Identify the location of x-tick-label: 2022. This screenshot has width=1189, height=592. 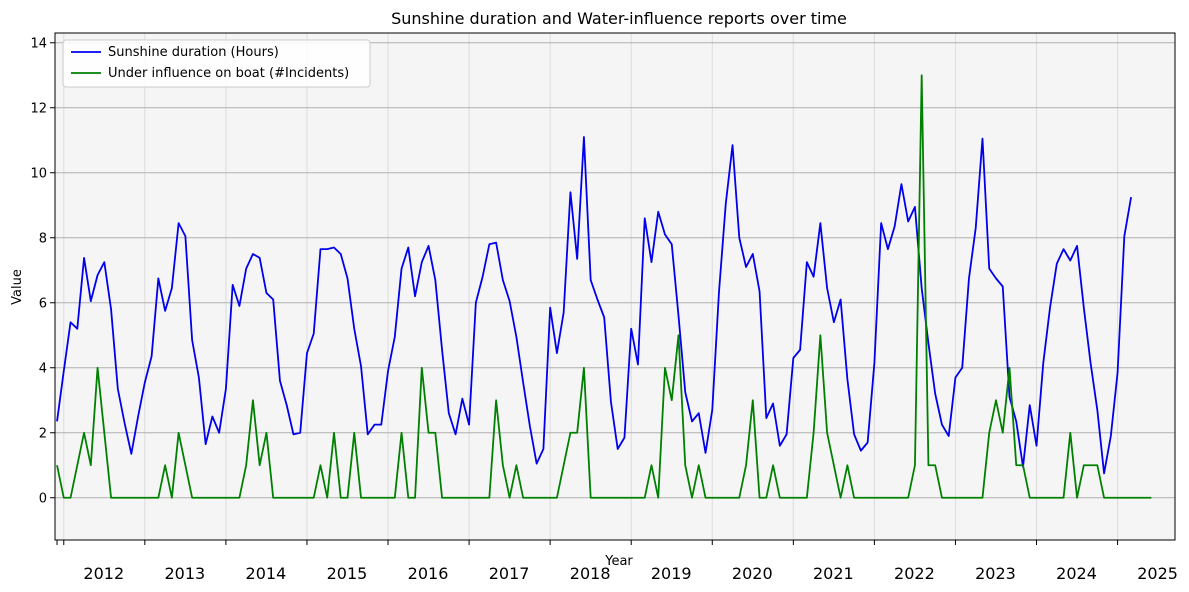
(914, 573).